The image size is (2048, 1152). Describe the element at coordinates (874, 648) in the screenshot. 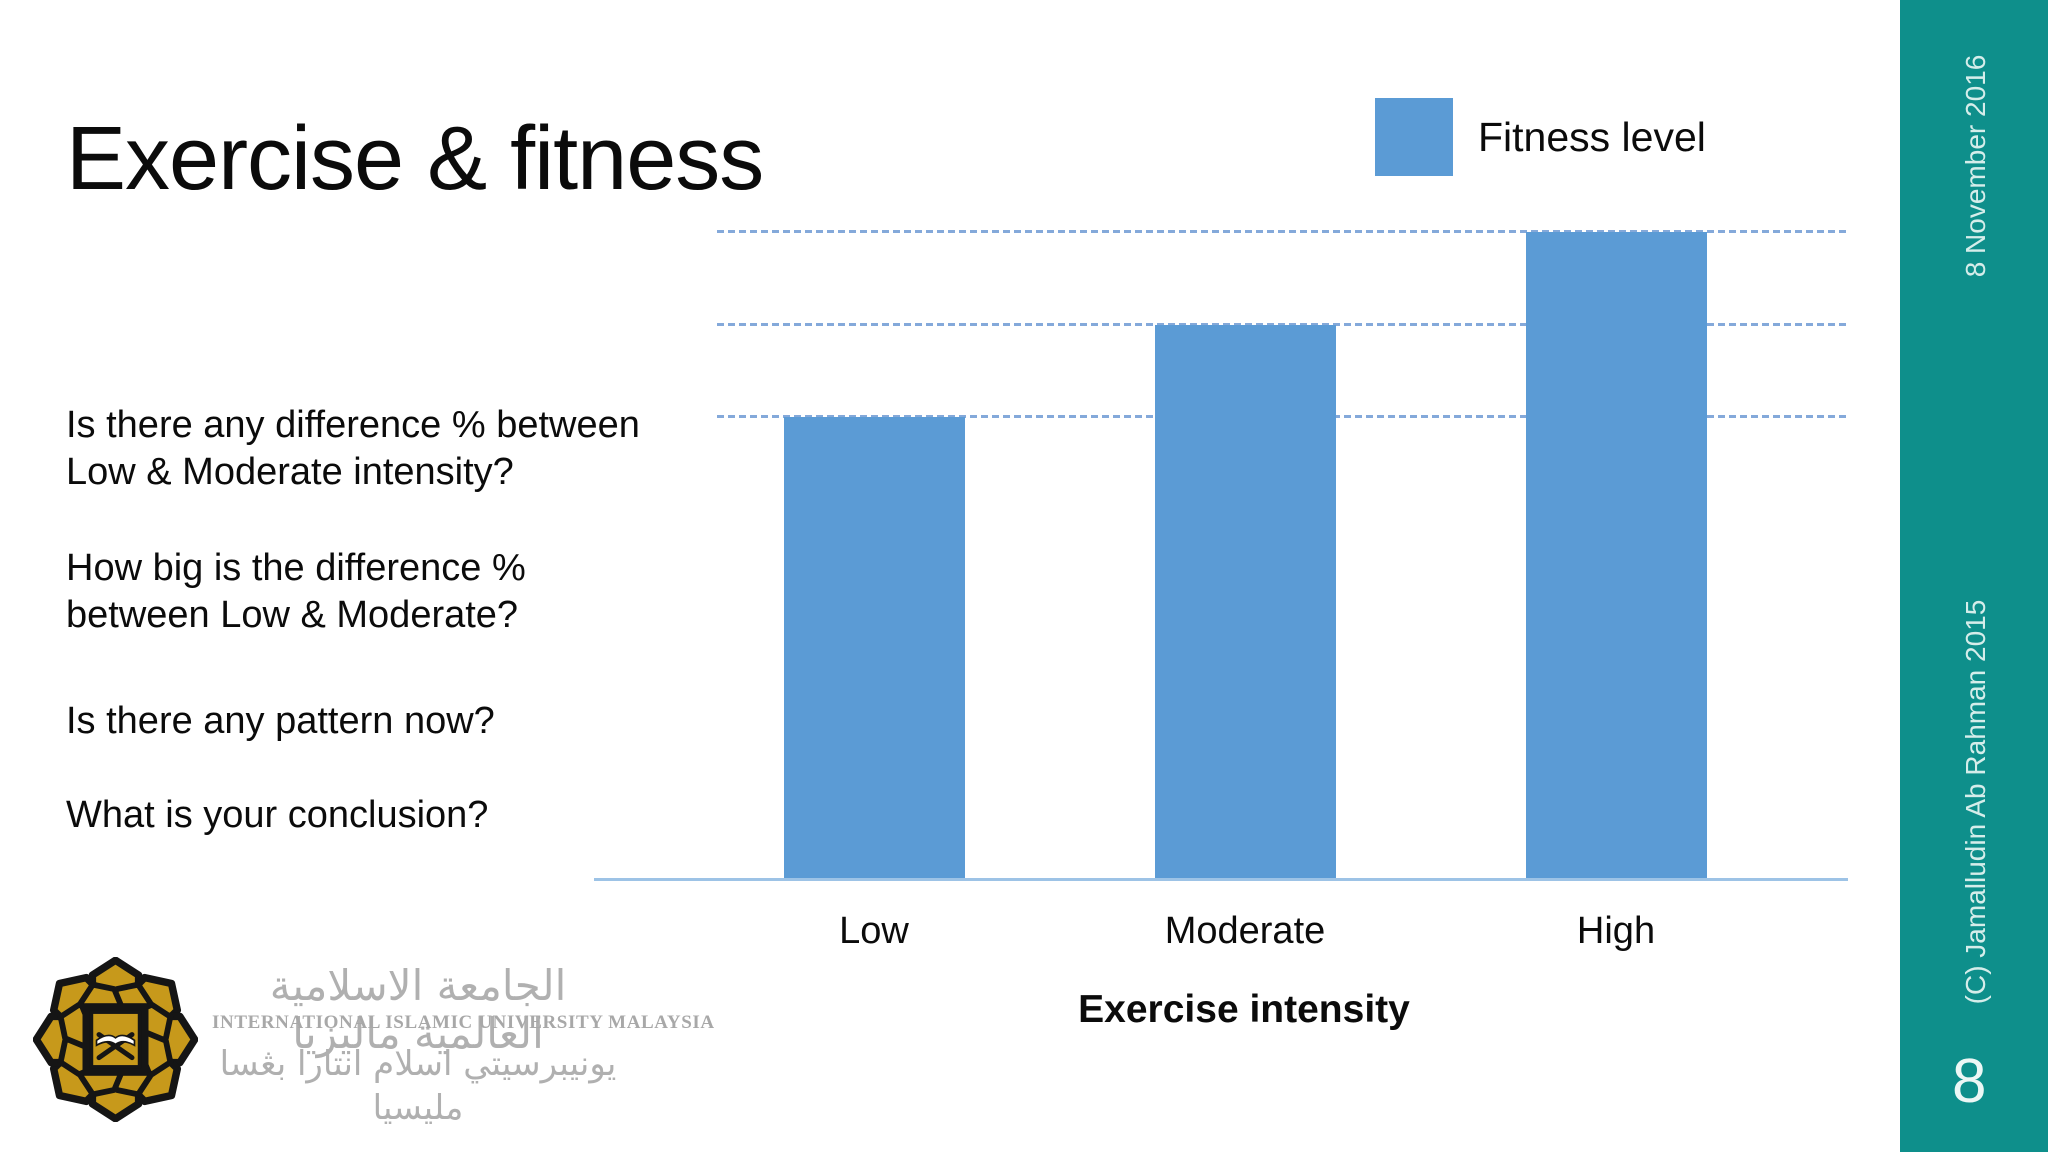

I see `bar-low` at that location.